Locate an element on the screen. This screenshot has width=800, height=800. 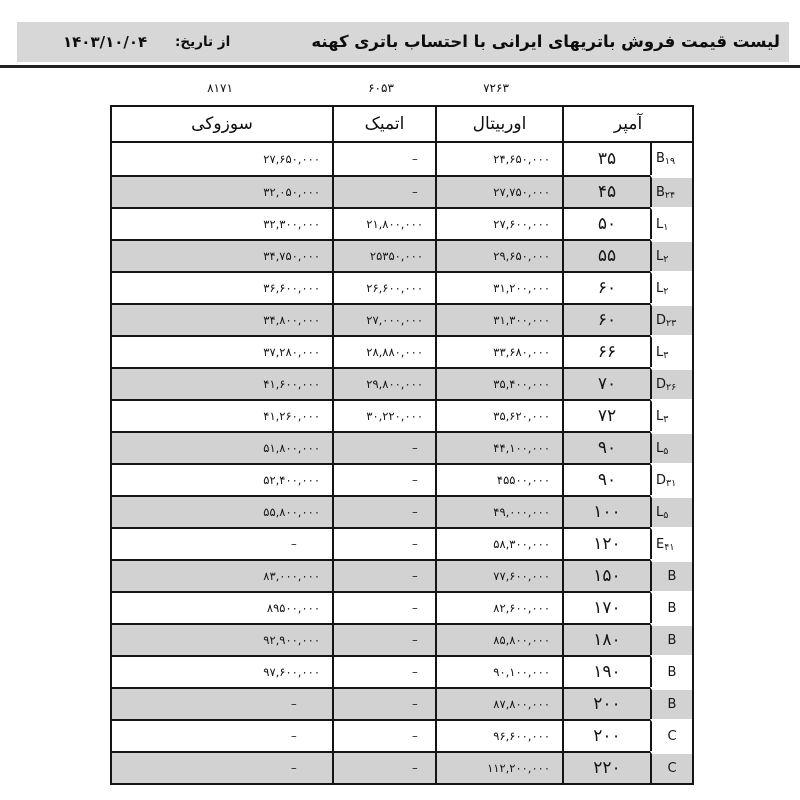
battery-type-label: B۲۴ is located at coordinates (666, 192).